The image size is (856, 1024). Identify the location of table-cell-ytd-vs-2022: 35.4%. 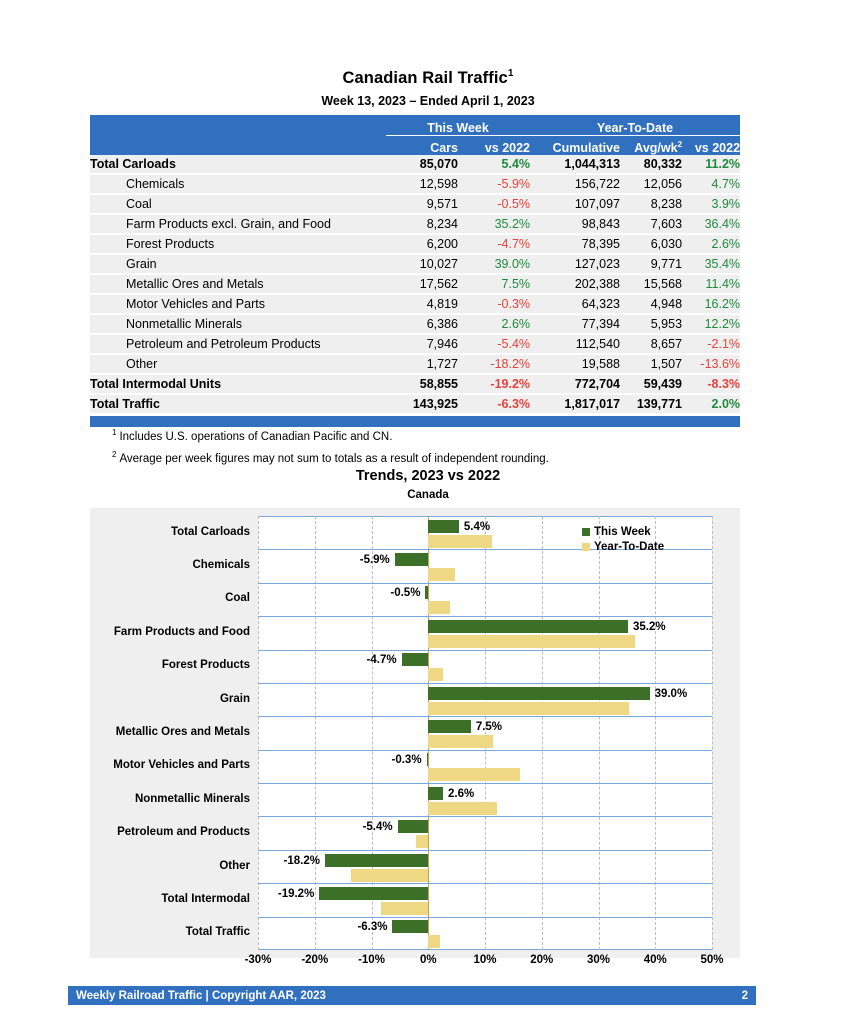
(711, 264).